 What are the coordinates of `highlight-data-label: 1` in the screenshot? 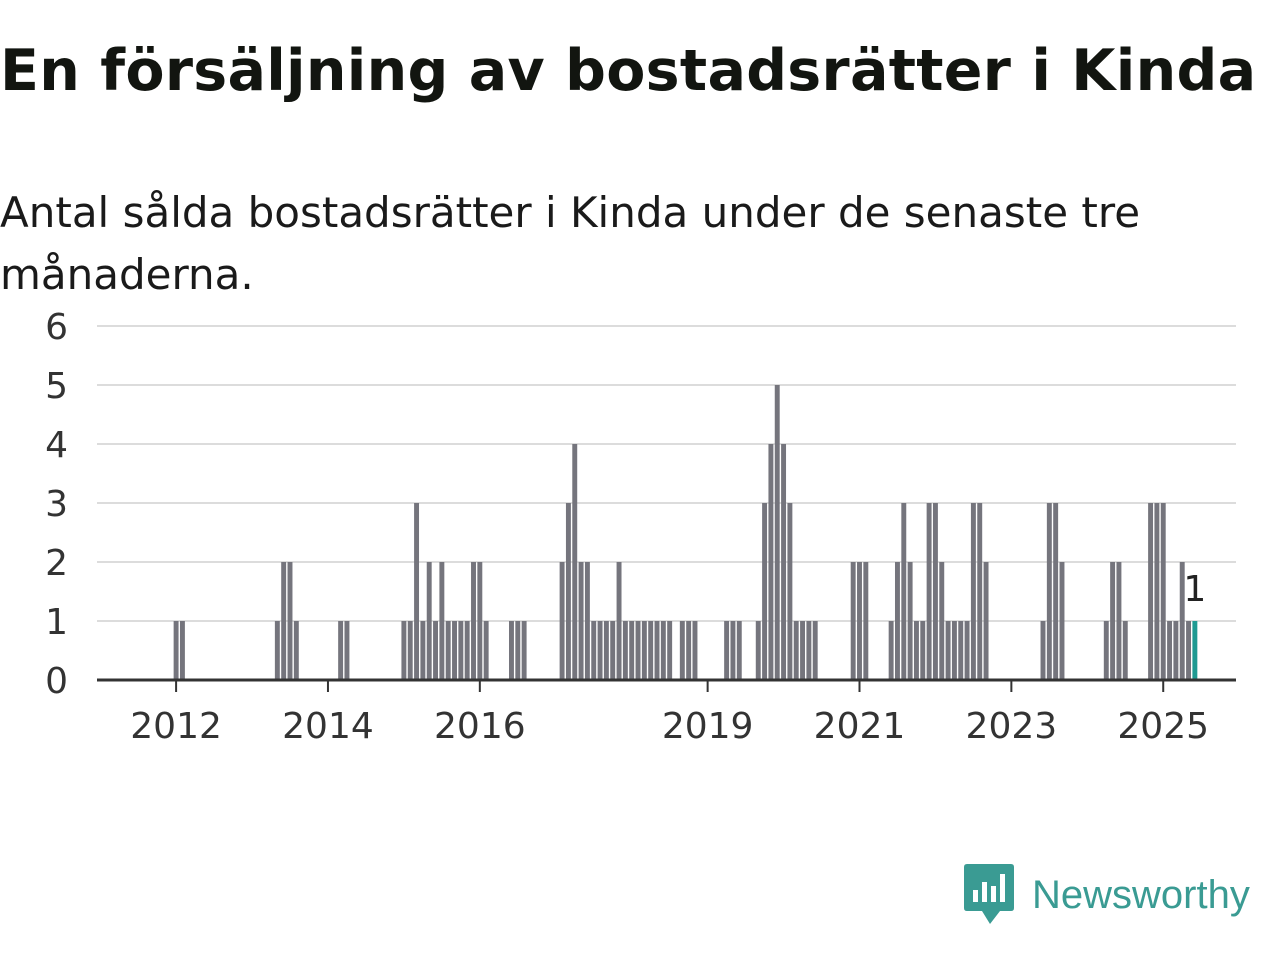 It's located at (1194, 589).